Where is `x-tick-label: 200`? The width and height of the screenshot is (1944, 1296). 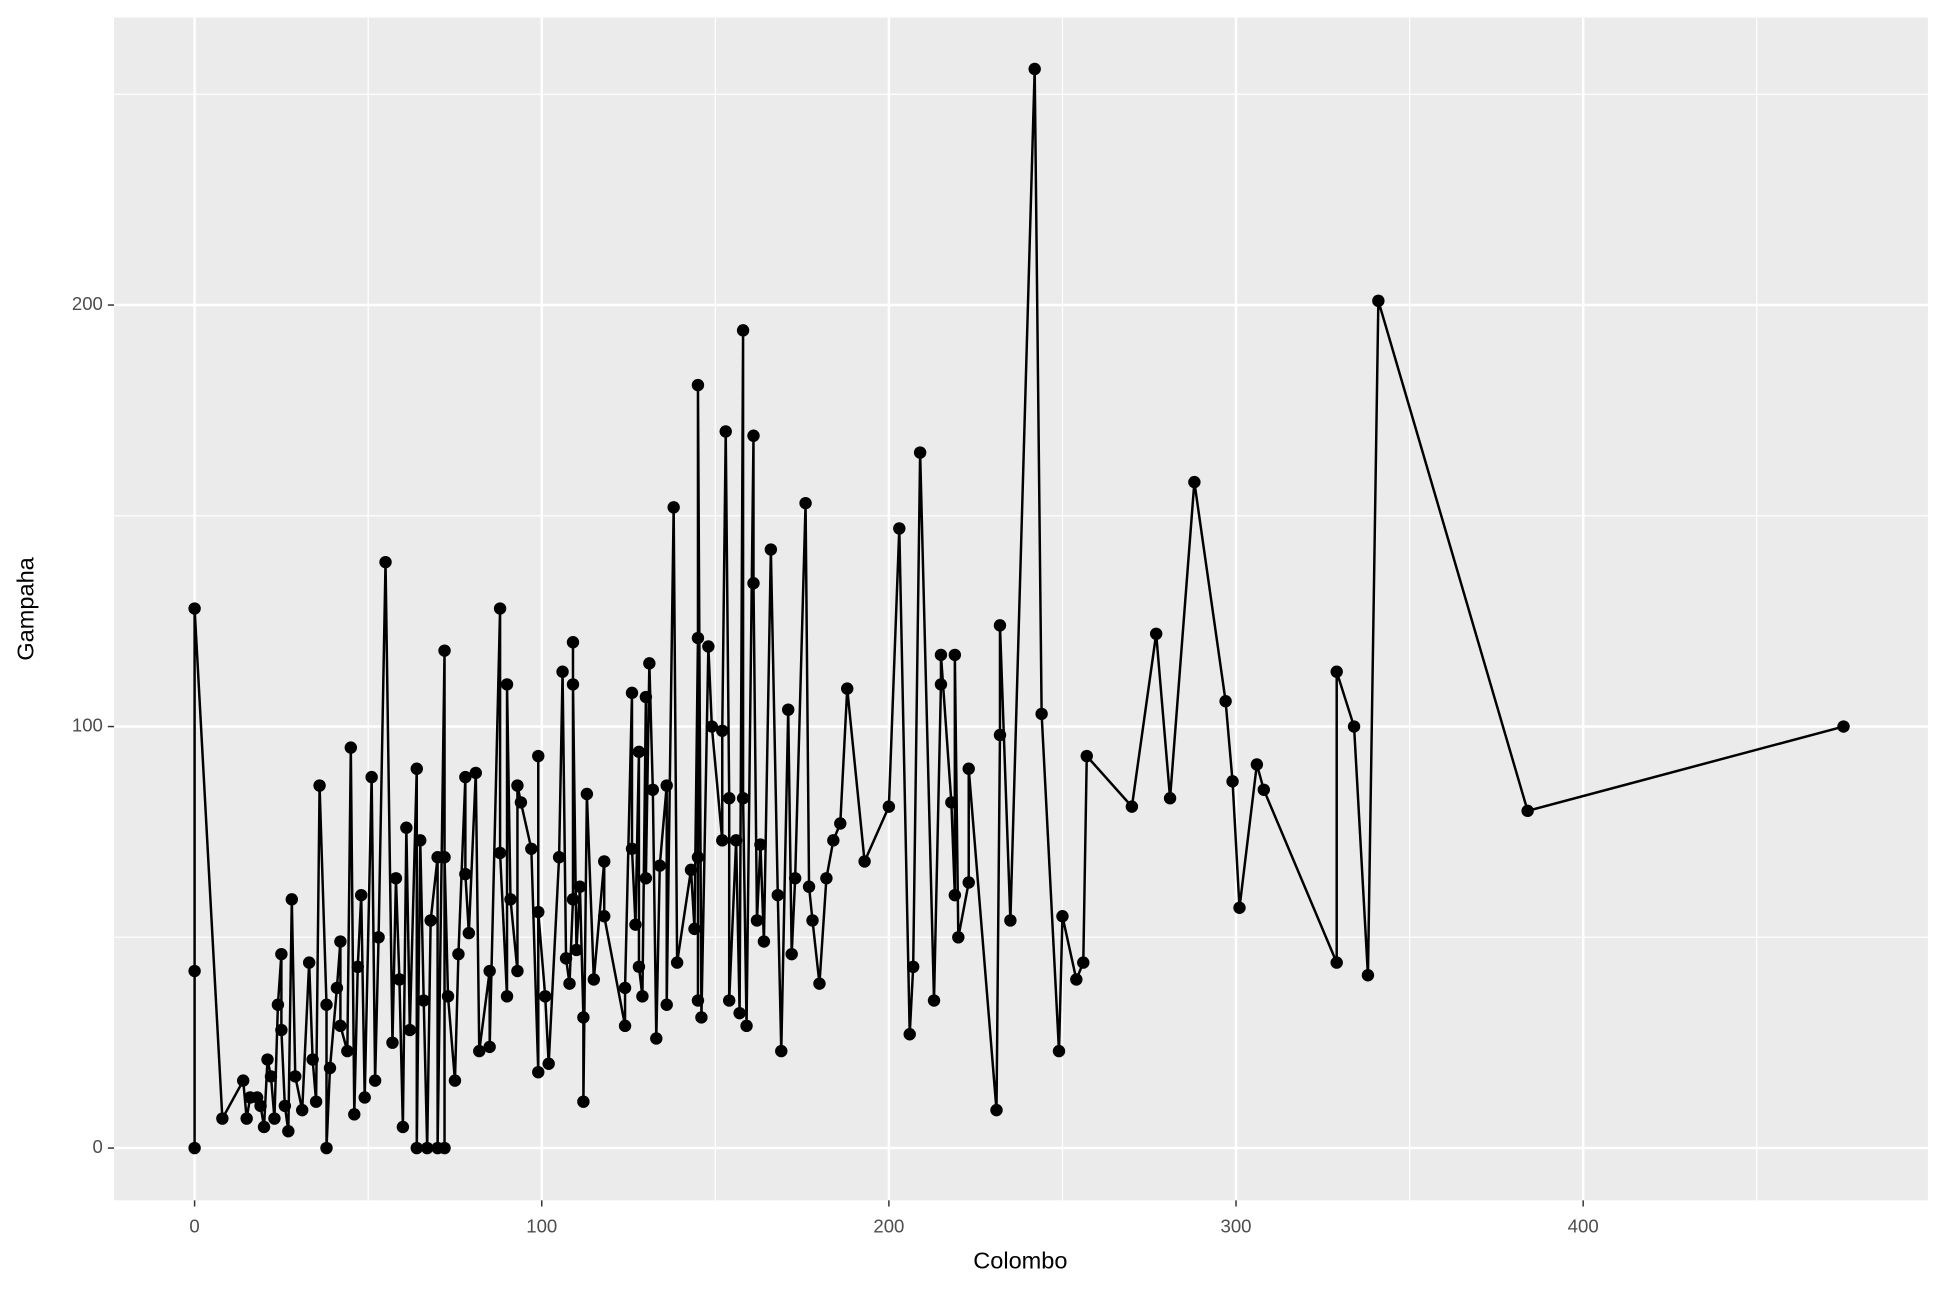 x-tick-label: 200 is located at coordinates (888, 1226).